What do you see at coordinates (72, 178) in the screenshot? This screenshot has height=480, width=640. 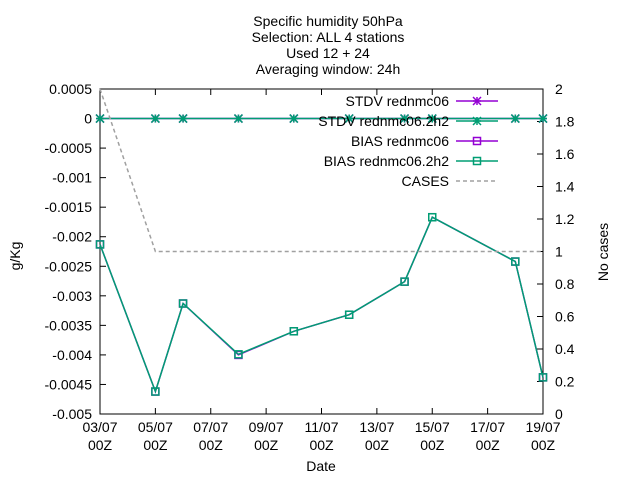 I see `y-tick-label: -0.001` at bounding box center [72, 178].